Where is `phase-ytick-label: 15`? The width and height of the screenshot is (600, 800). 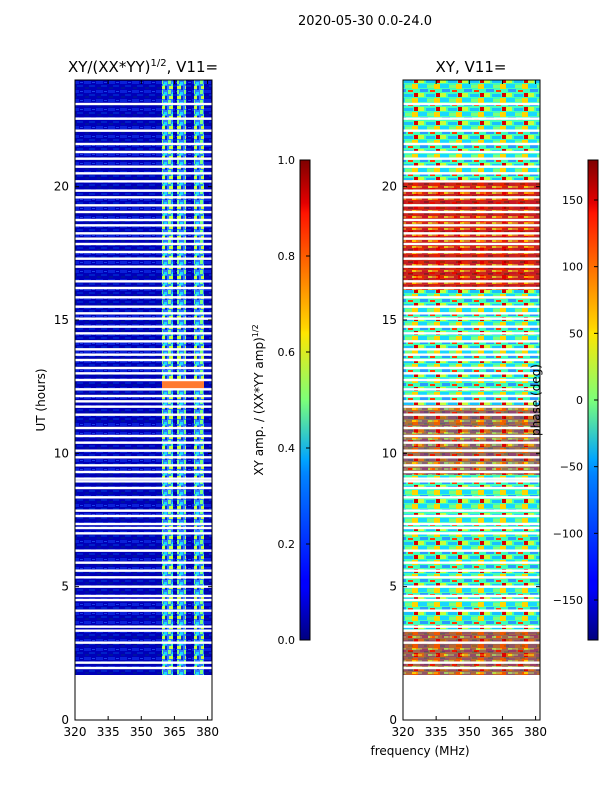 phase-ytick-label: 15 is located at coordinates (389, 320).